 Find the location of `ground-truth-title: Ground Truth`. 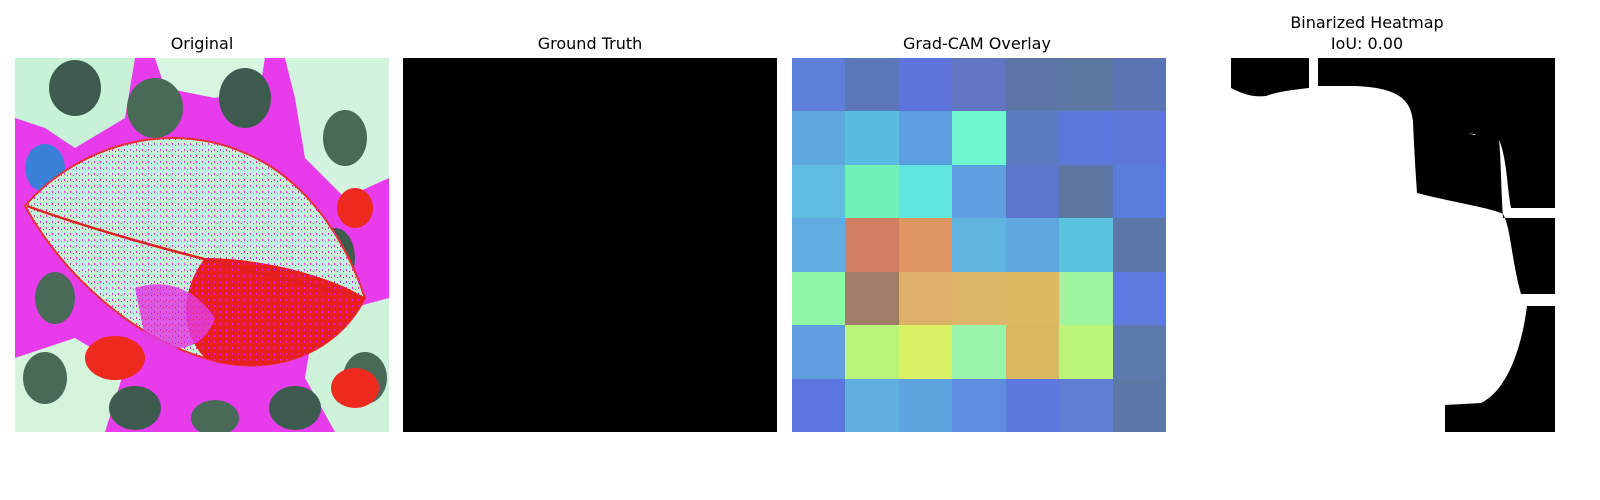

ground-truth-title: Ground Truth is located at coordinates (590, 43).